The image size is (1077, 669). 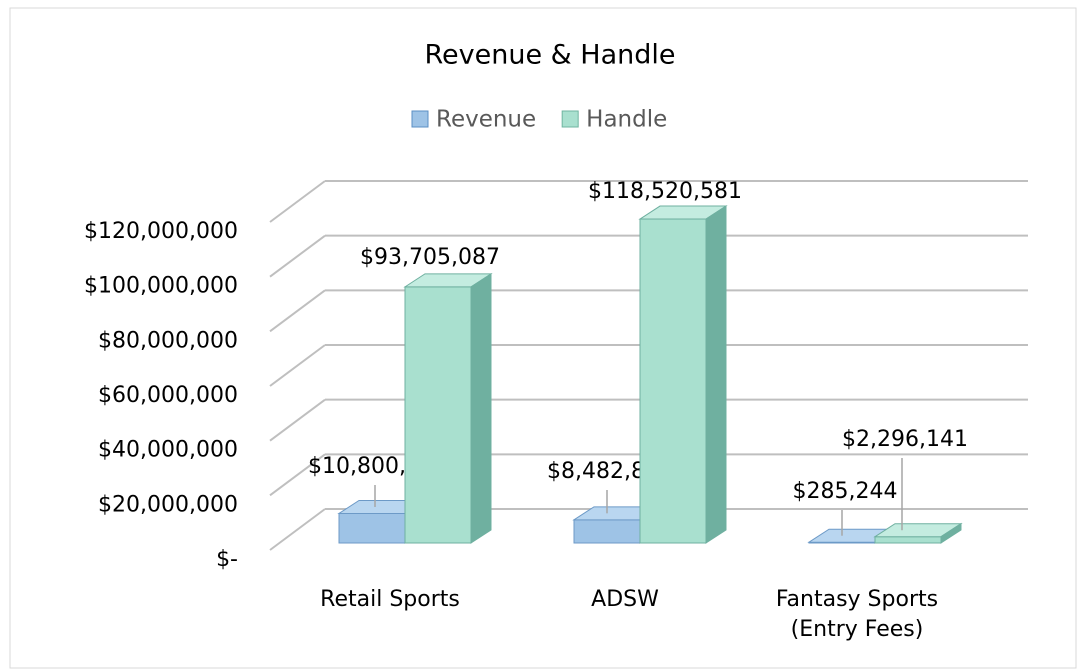 What do you see at coordinates (905, 439) in the screenshot?
I see `data-label: $2,296,141` at bounding box center [905, 439].